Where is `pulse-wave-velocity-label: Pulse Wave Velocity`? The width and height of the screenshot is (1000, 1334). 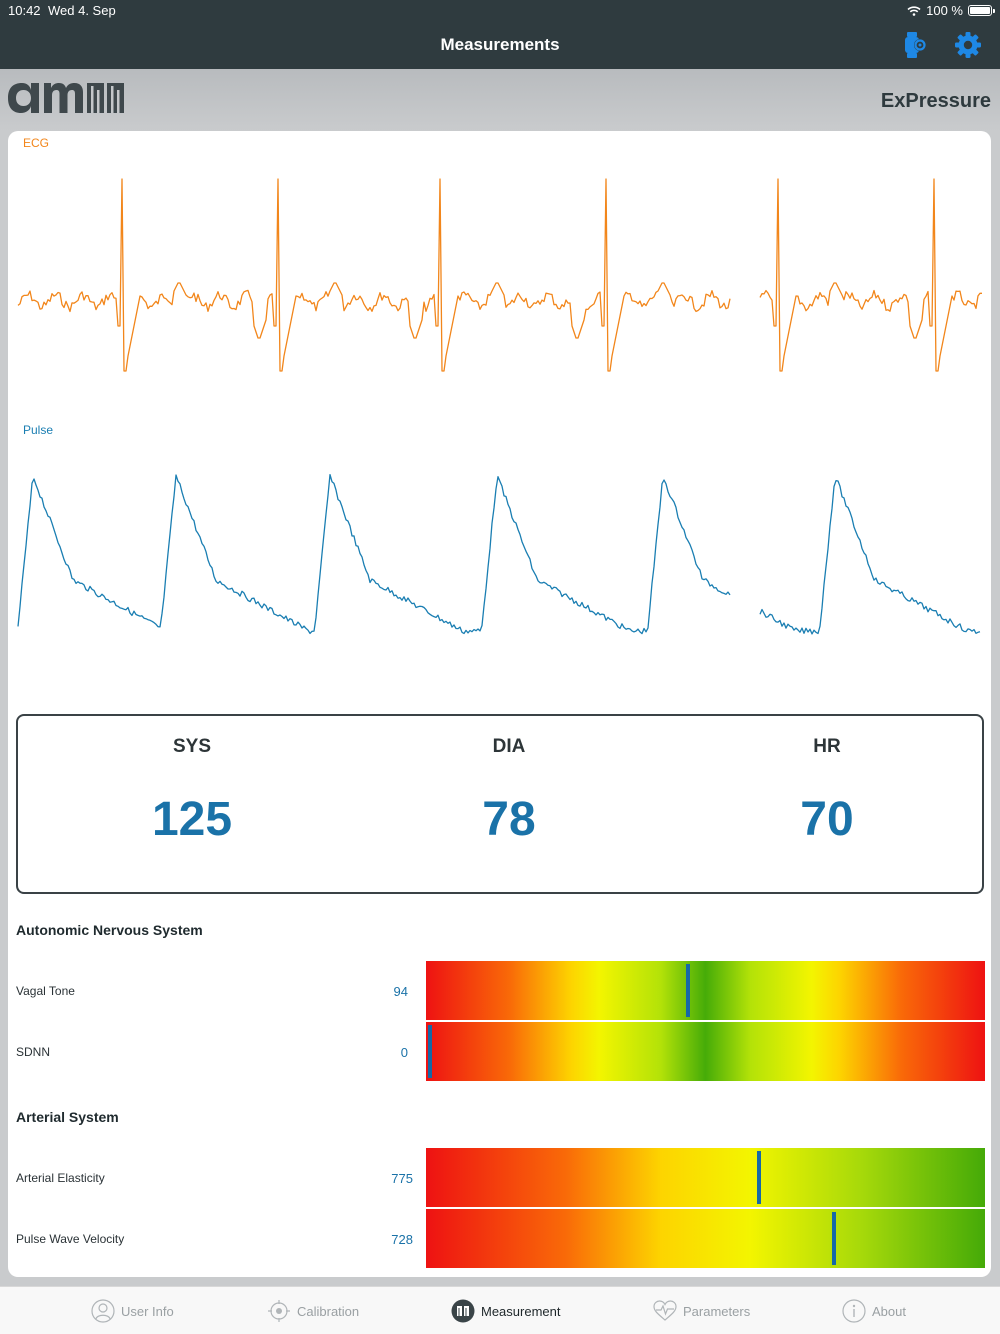 pulse-wave-velocity-label: Pulse Wave Velocity is located at coordinates (70, 1239).